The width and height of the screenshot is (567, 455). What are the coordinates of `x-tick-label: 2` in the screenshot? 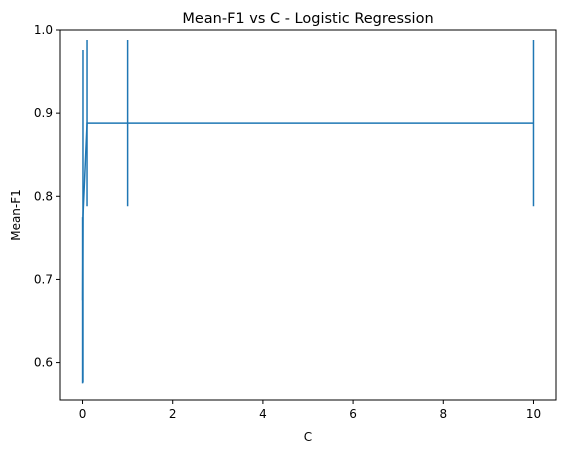 It's located at (173, 414).